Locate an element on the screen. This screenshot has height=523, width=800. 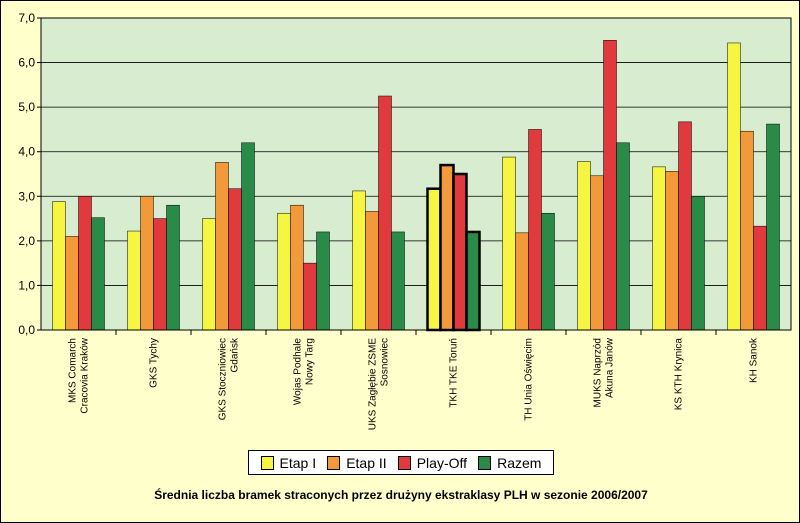
legend-item-etap-1: Etap I is located at coordinates (288, 462).